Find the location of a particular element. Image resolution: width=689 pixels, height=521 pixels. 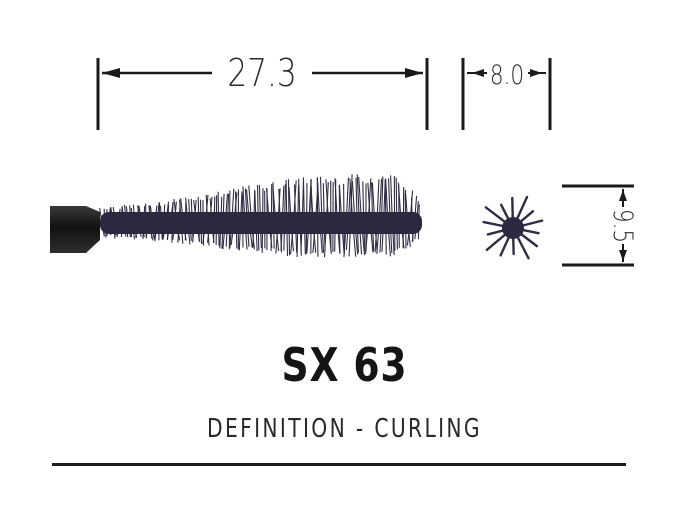

cross-section-core is located at coordinates (513, 228).